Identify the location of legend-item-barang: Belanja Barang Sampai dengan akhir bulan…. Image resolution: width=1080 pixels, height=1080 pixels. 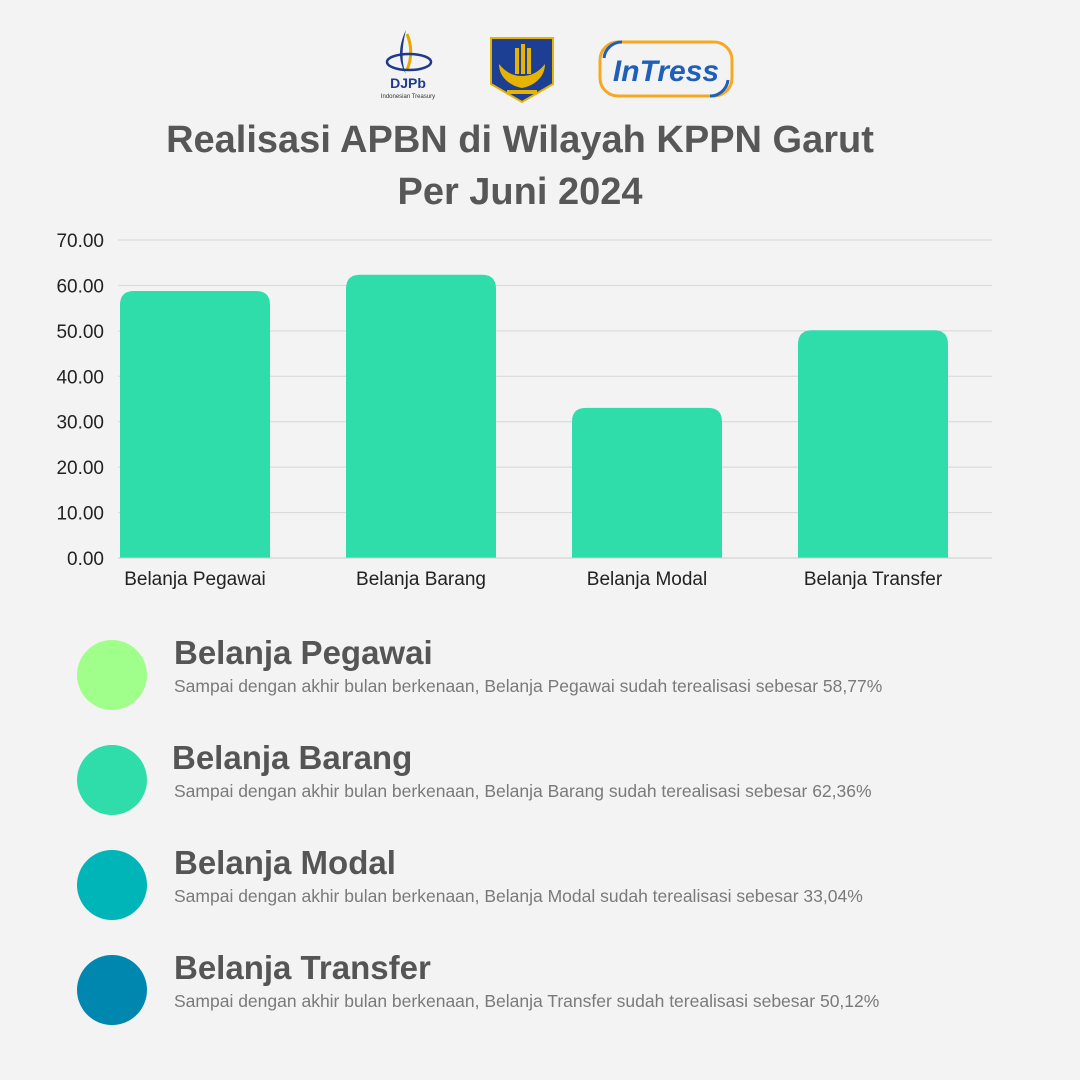
(540, 787).